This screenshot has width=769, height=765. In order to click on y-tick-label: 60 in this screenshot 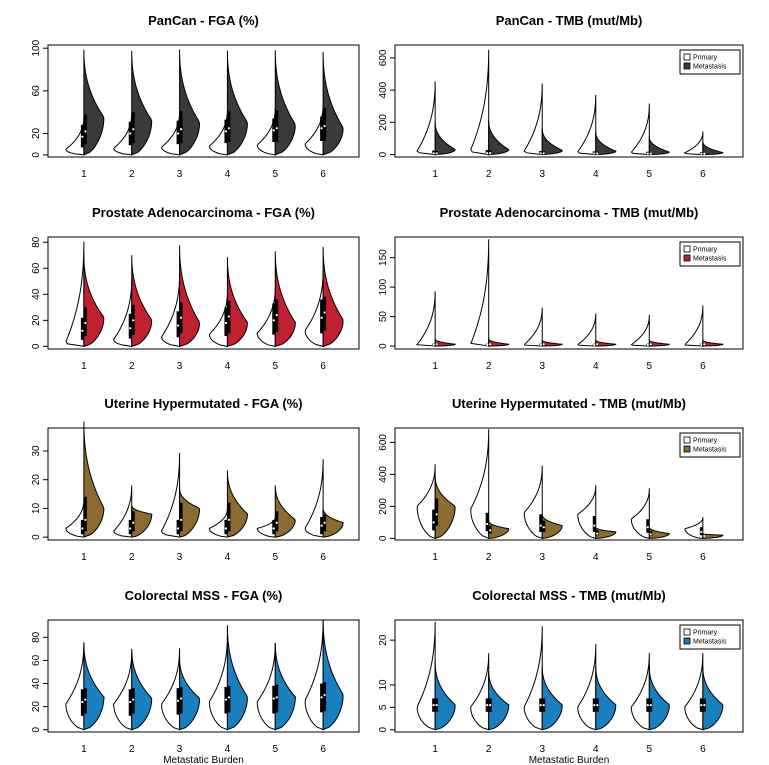, I will do `click(36, 268)`.